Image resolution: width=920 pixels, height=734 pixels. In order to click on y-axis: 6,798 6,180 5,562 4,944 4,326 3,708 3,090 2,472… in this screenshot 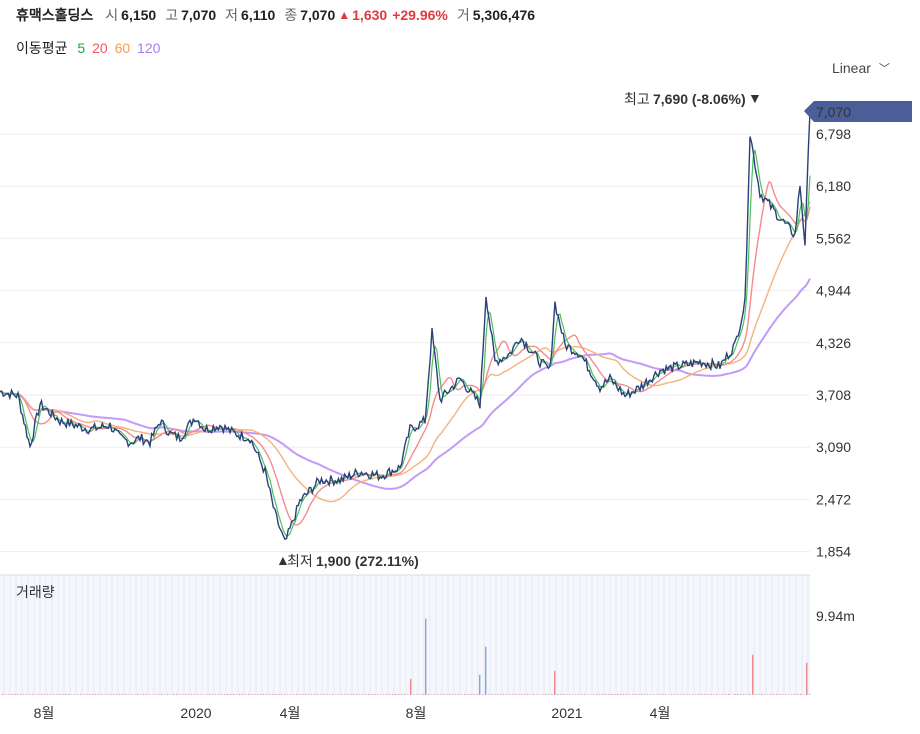, I will do `click(833, 343)`.